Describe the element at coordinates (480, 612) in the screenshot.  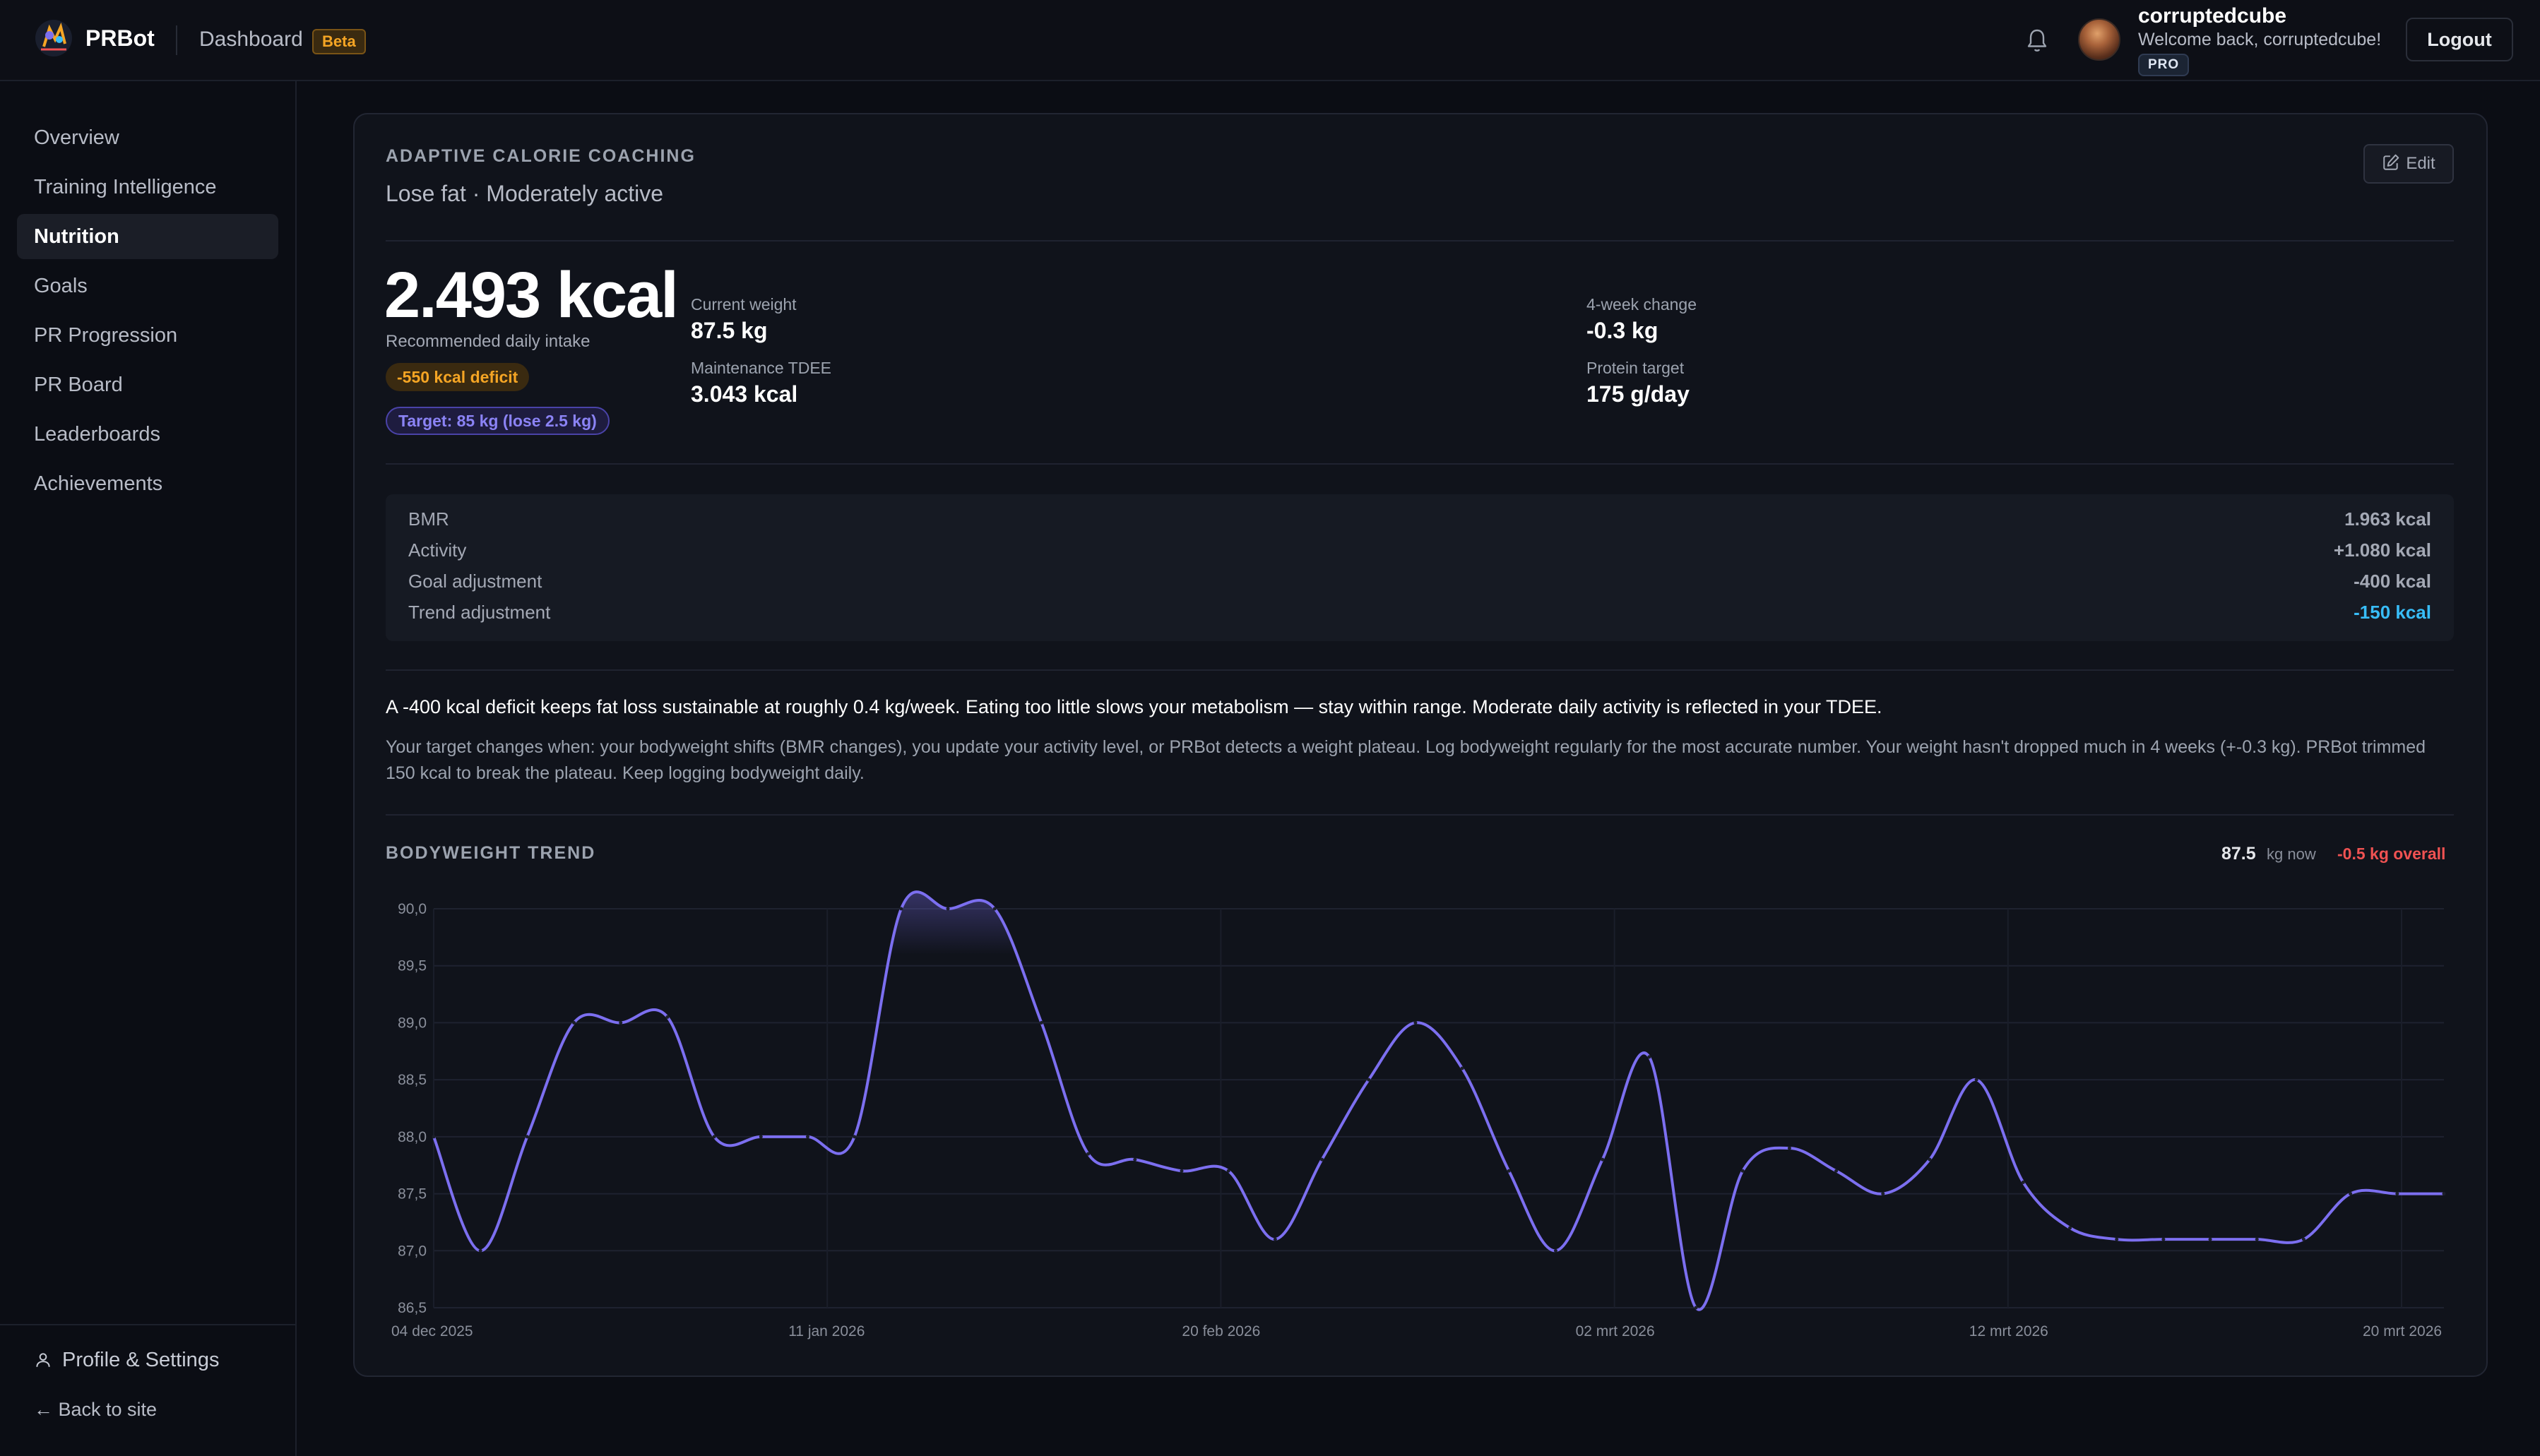
I see `trend-adjustment-label: Trend adjustment` at that location.